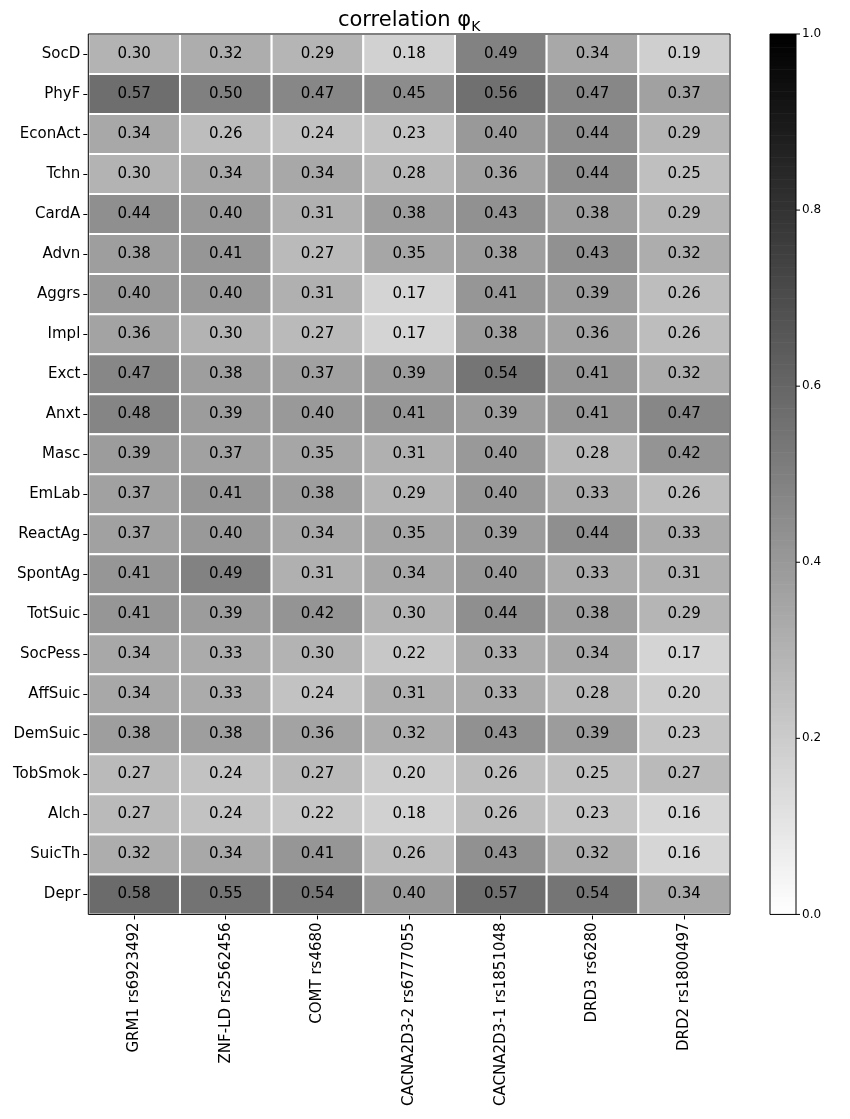 The image size is (850, 1119). What do you see at coordinates (134, 92) in the screenshot?
I see `data-label: 0.57` at bounding box center [134, 92].